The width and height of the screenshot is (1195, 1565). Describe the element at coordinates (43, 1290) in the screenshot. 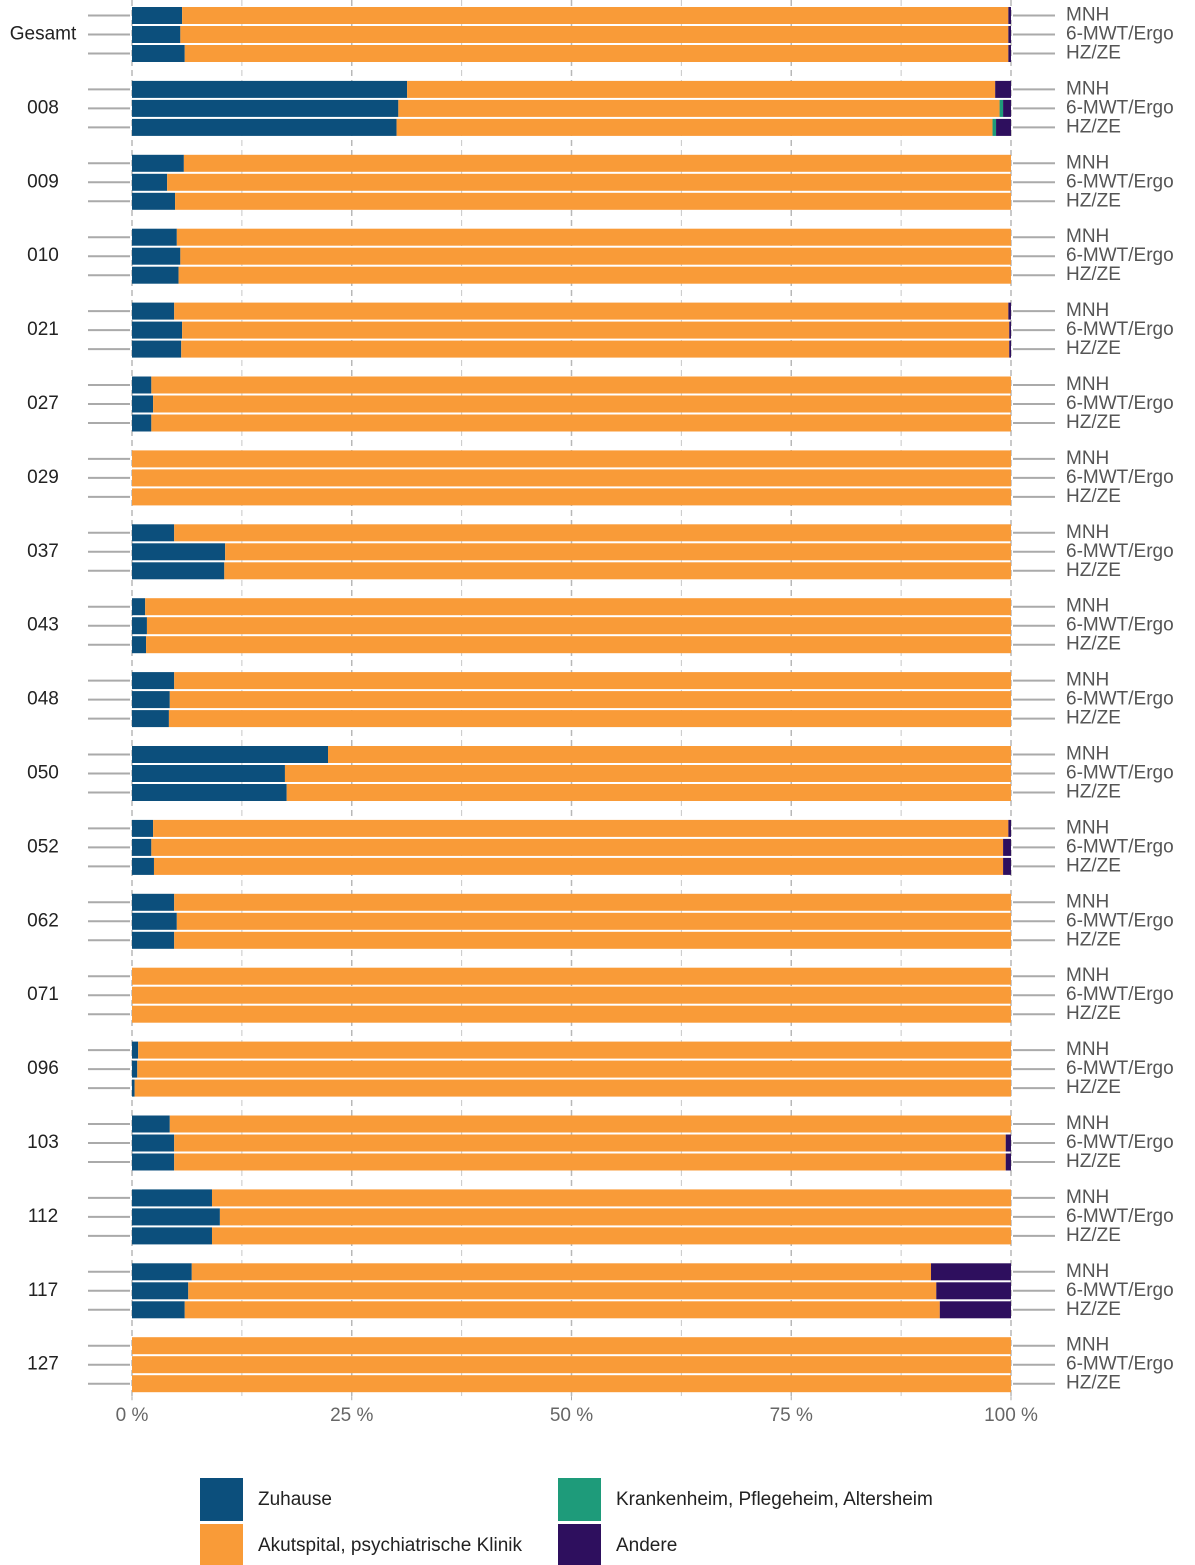

I see `group-label: 117` at that location.